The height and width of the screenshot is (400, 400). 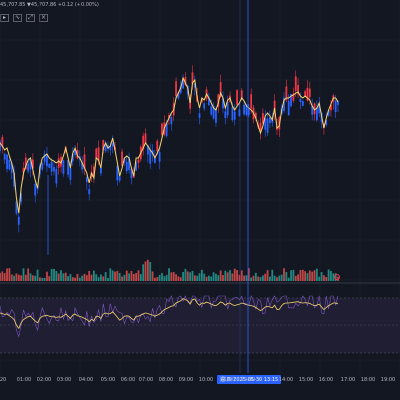 What do you see at coordinates (3, 380) in the screenshot?
I see `time-tick-label: 20` at bounding box center [3, 380].